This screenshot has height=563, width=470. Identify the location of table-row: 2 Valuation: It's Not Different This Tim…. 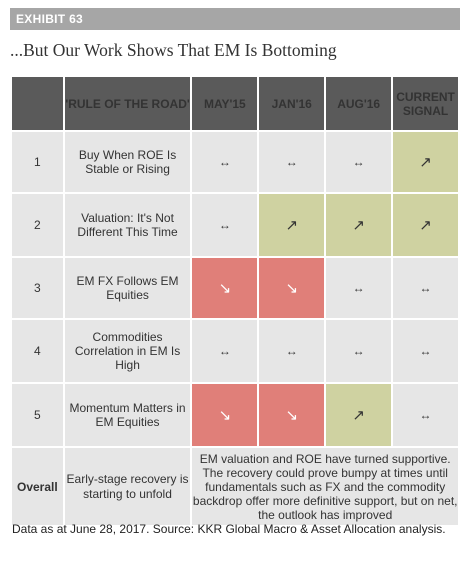
(235, 225).